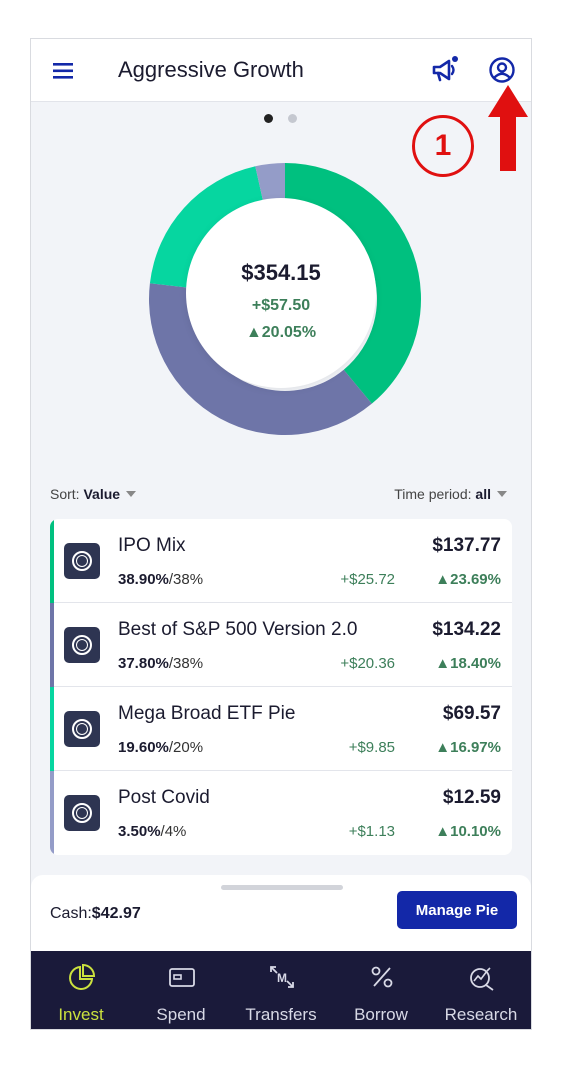  I want to click on time-period-dropdown: Time period: all, so click(450, 494).